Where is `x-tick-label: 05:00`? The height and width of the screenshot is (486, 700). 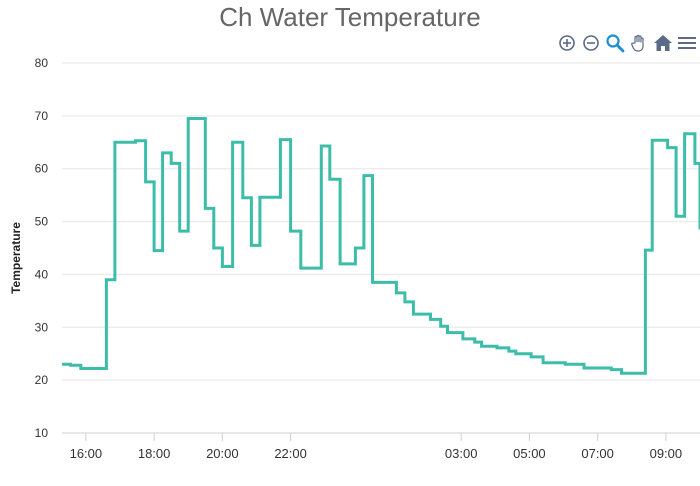 x-tick-label: 05:00 is located at coordinates (529, 453).